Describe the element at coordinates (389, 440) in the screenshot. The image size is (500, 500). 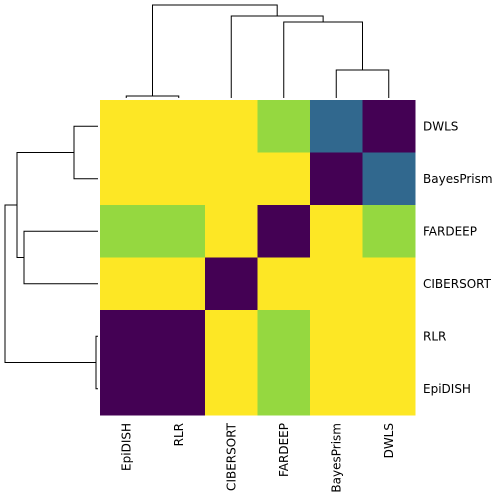
I see `column-tick-label: DWLS` at that location.